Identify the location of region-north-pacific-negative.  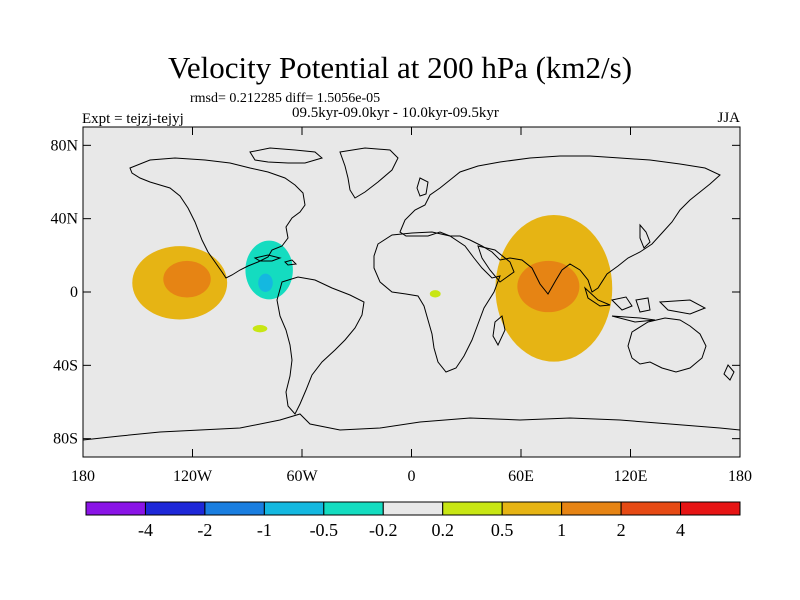
(708, 237).